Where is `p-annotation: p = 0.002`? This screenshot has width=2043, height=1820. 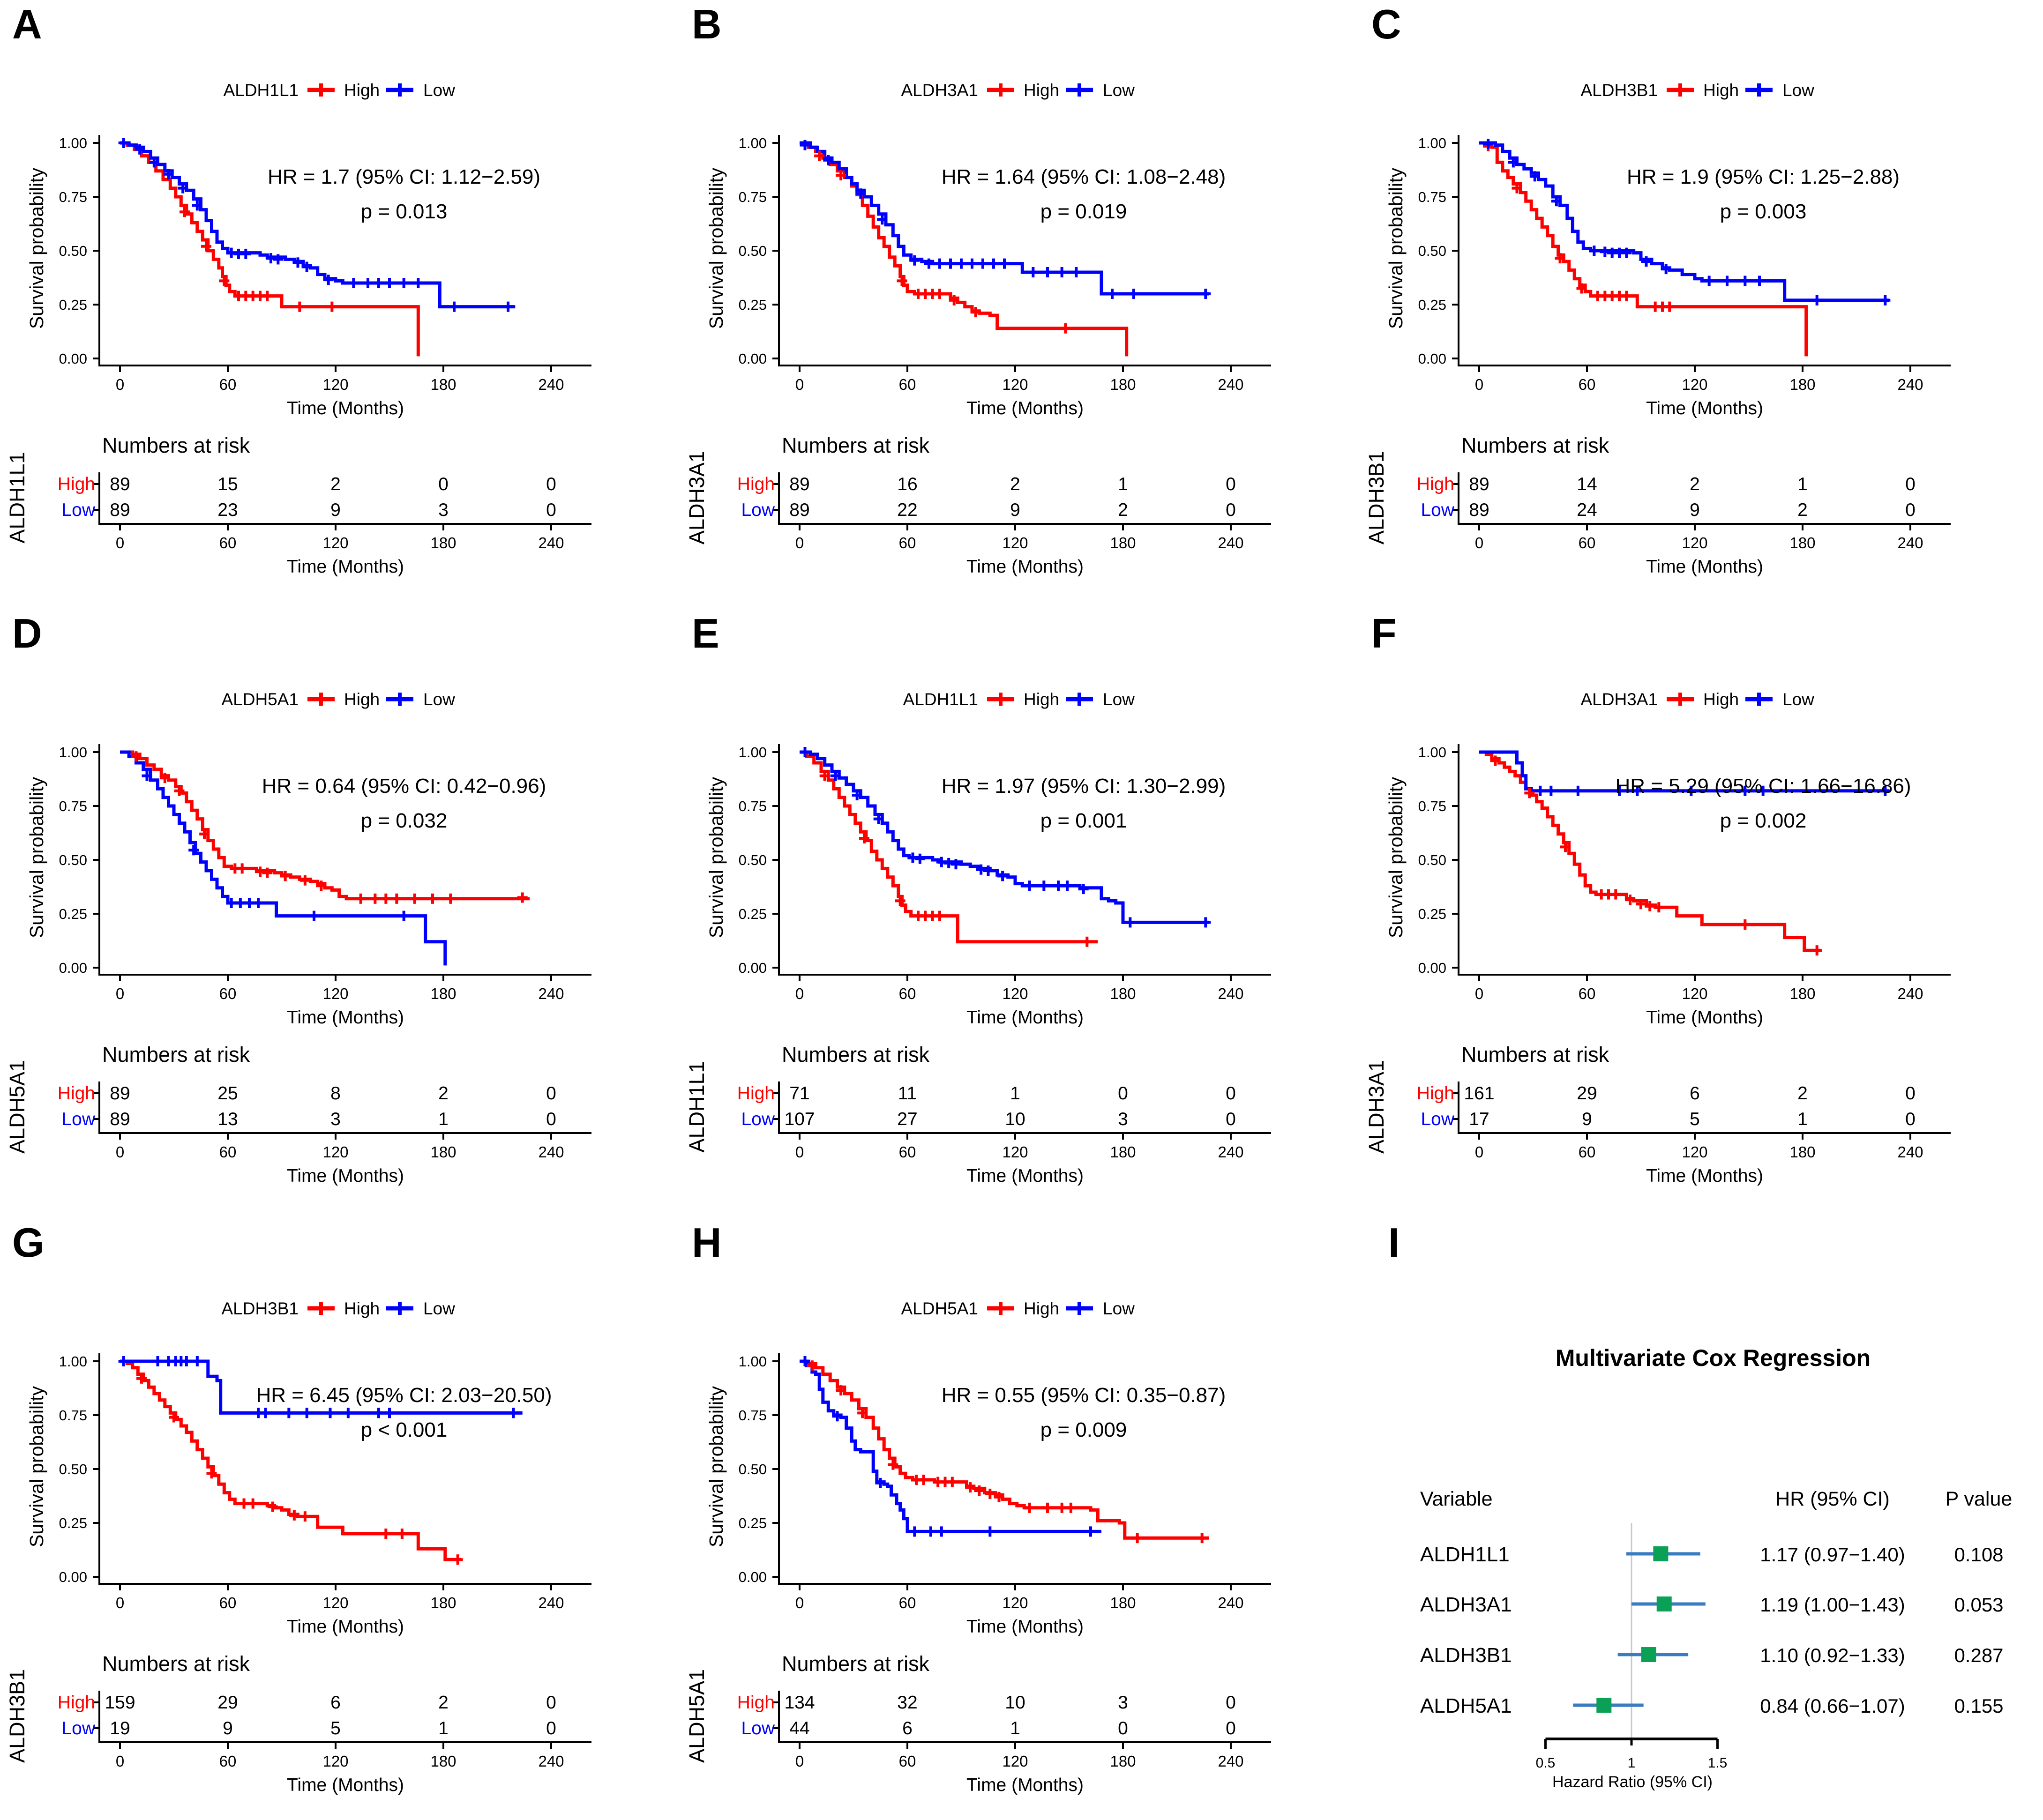
p-annotation: p = 0.002 is located at coordinates (1763, 820).